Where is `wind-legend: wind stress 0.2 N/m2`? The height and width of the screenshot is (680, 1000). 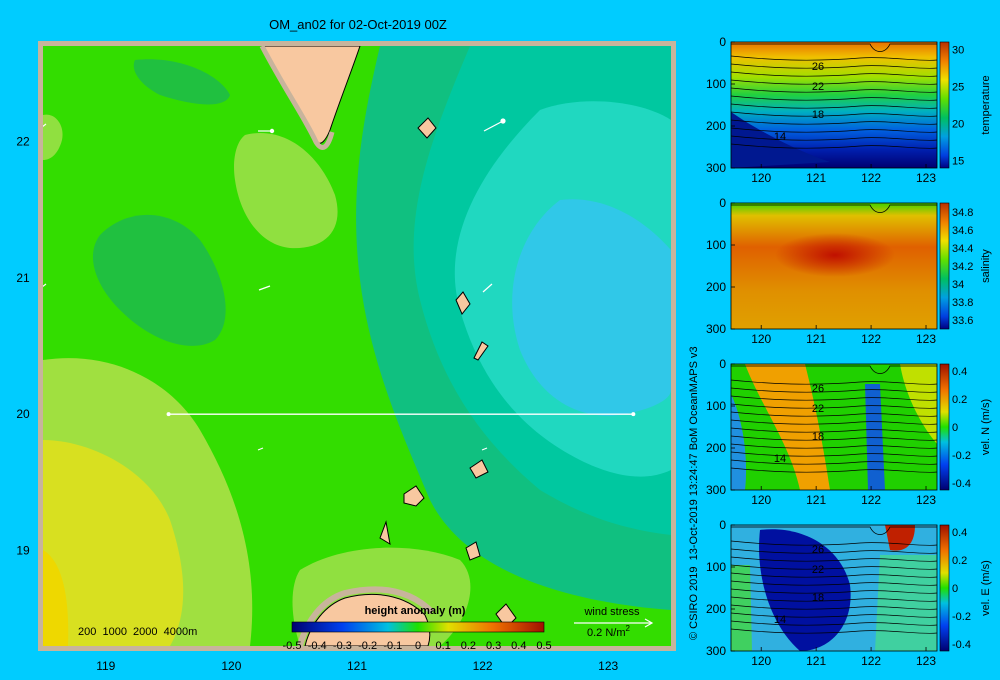 wind-legend: wind stress 0.2 N/m2 is located at coordinates (614, 622).